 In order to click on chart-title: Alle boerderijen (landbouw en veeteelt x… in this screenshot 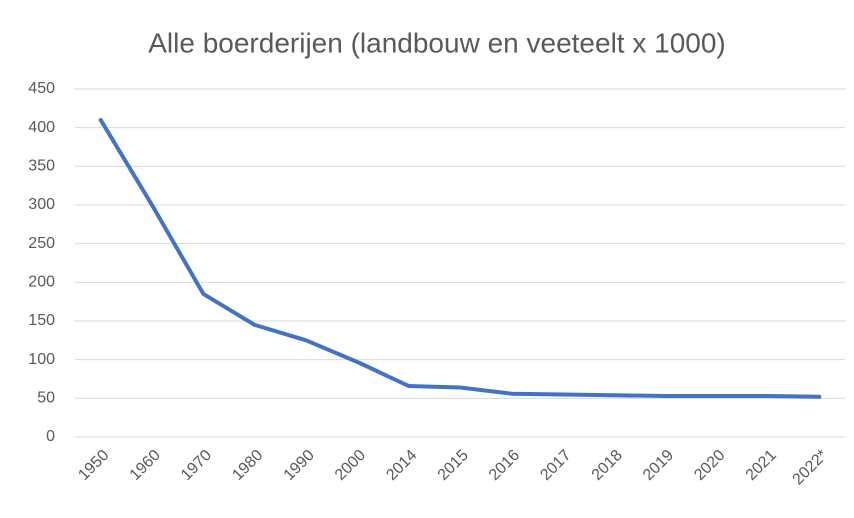, I will do `click(437, 42)`.